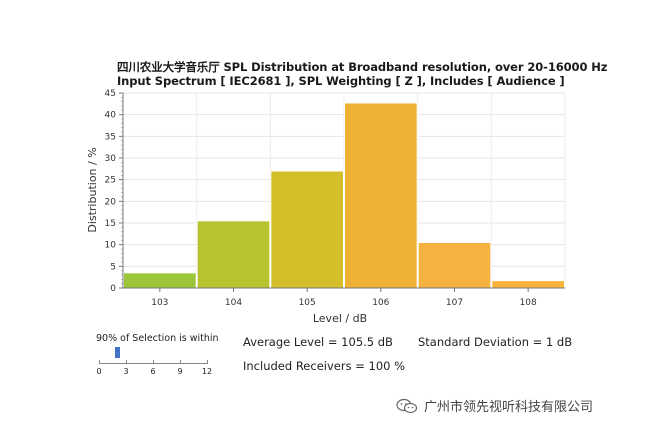 Image resolution: width=650 pixels, height=432 pixels. Describe the element at coordinates (110, 137) in the screenshot. I see `y-tick-label: 35` at that location.